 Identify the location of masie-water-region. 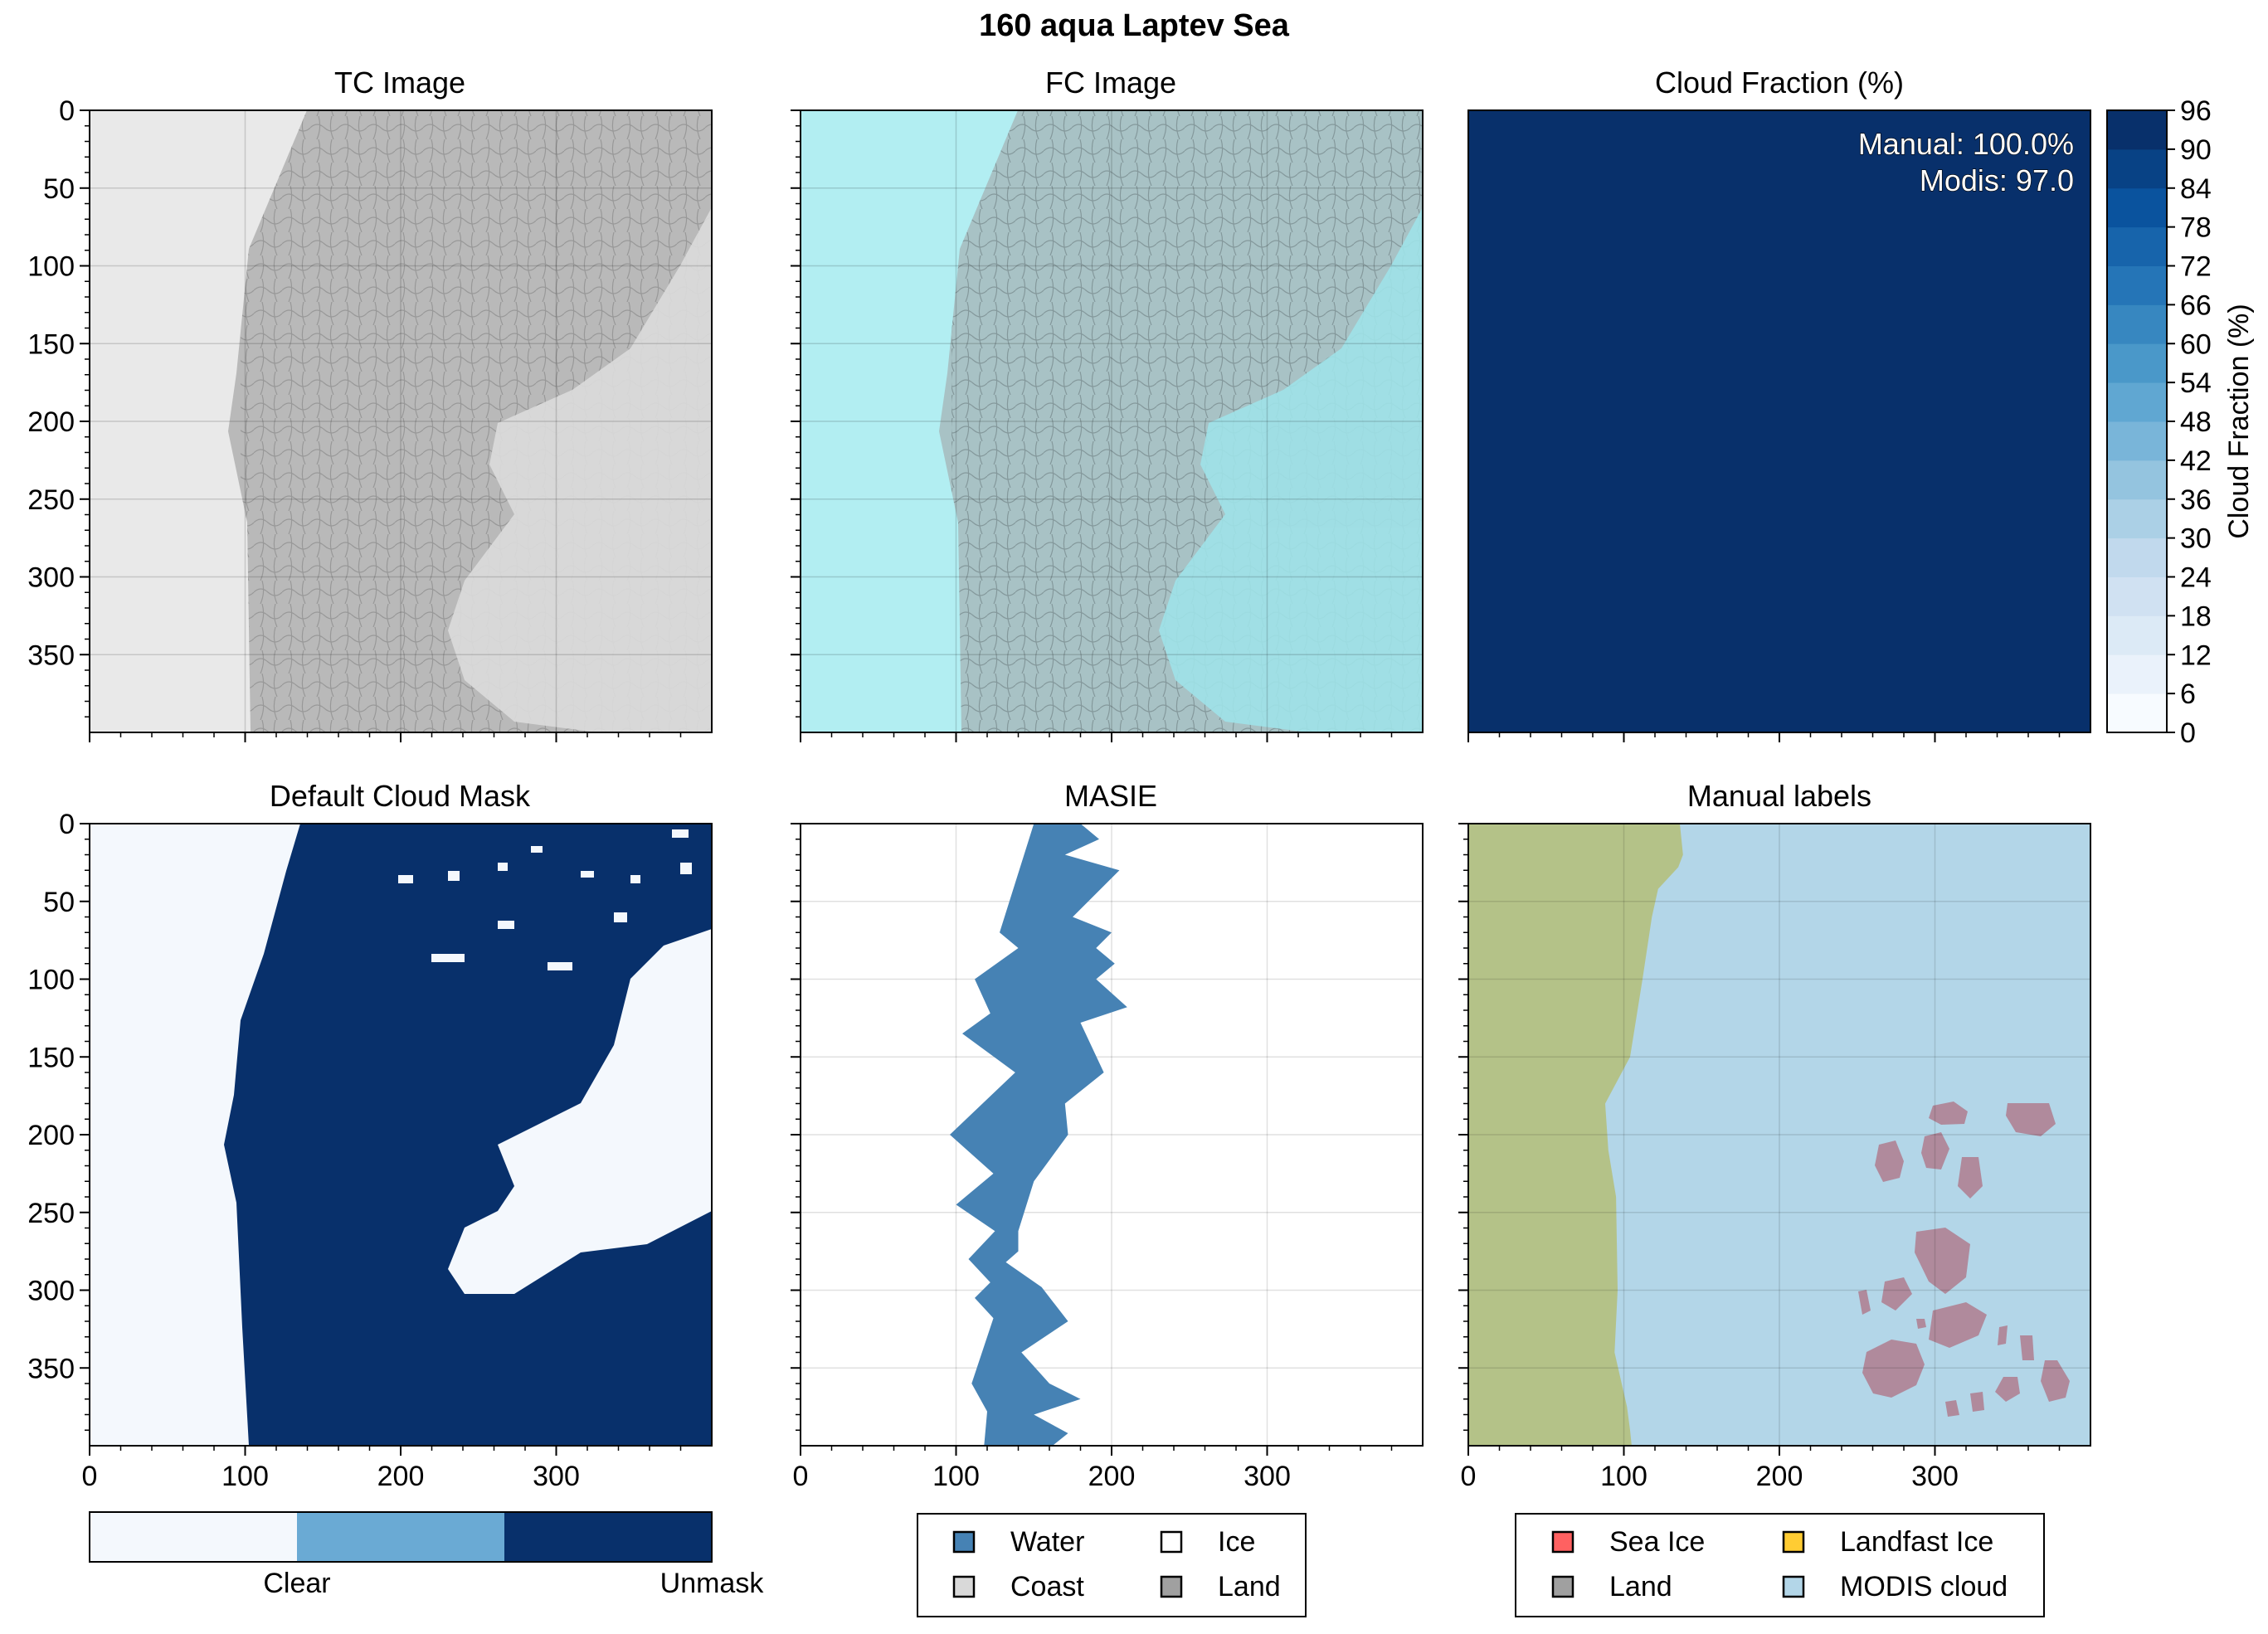
(1038, 1135).